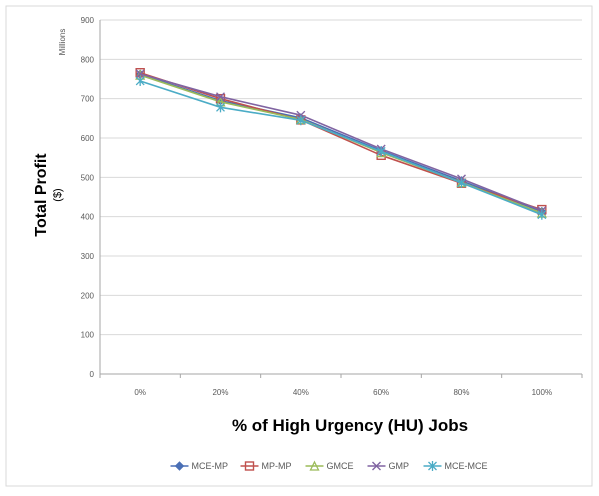 This screenshot has height=496, width=599. Describe the element at coordinates (88, 256) in the screenshot. I see `y-tick-label: 300` at that location.